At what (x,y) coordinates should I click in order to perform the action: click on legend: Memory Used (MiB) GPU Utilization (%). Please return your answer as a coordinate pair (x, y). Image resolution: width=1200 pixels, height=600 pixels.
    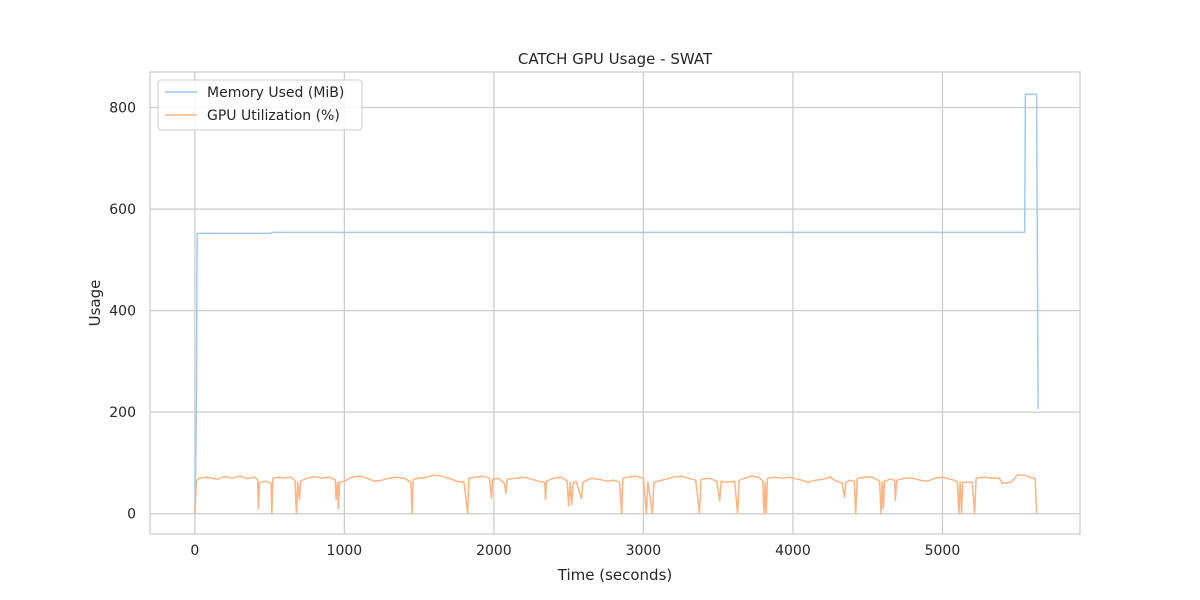
    Looking at the image, I should click on (260, 105).